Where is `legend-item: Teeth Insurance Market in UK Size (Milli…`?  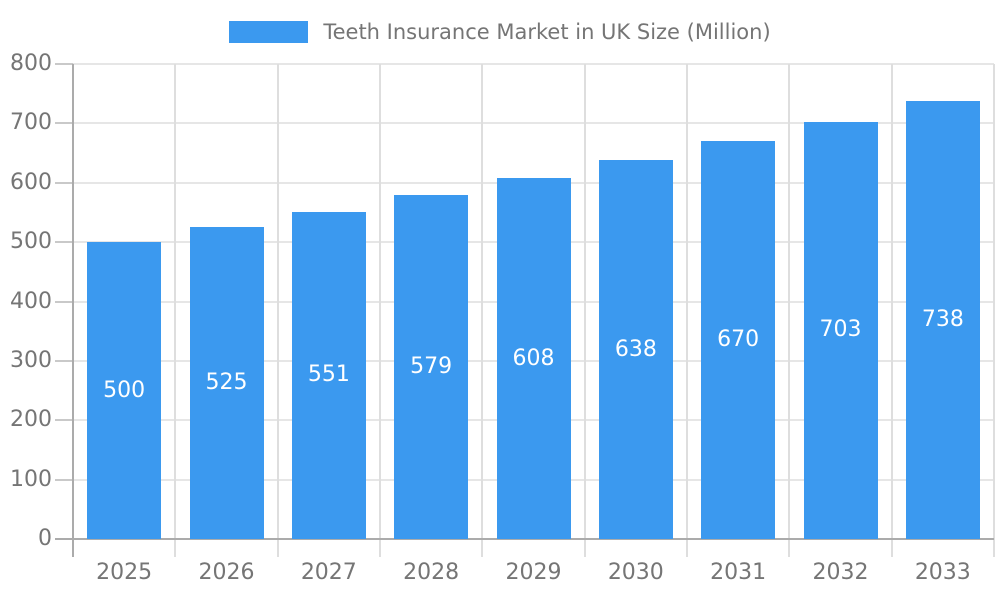 legend-item: Teeth Insurance Market in UK Size (Milli… is located at coordinates (500, 32).